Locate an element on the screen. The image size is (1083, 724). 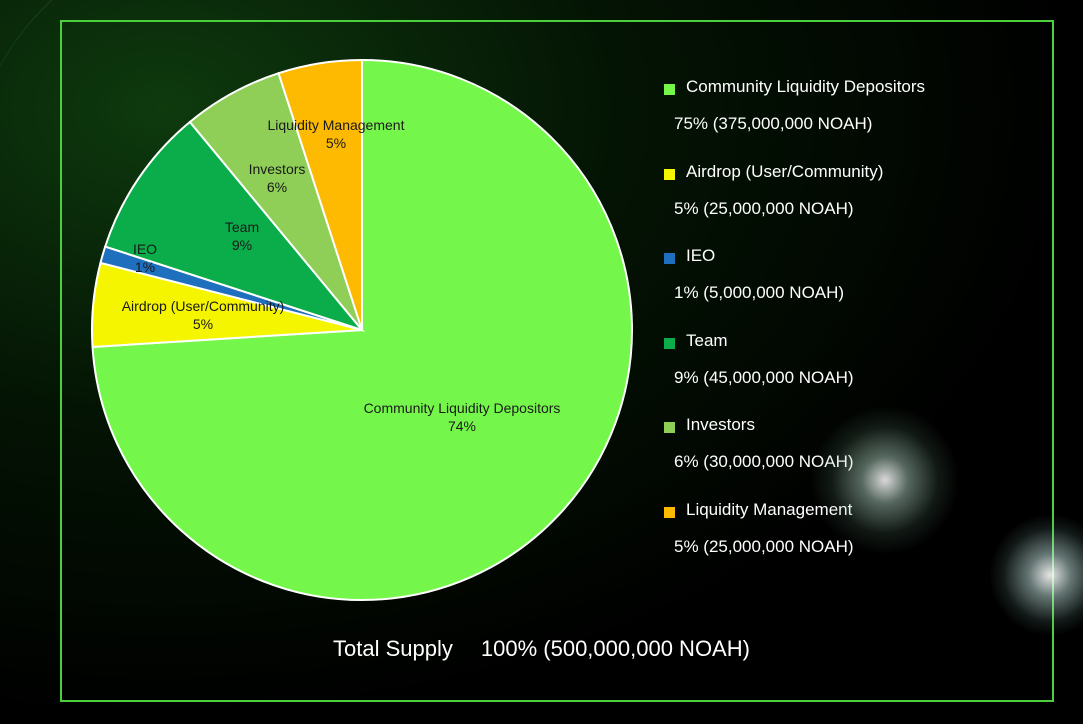
legend-value: 75% (375,000,000 NOAH) is located at coordinates (773, 123).